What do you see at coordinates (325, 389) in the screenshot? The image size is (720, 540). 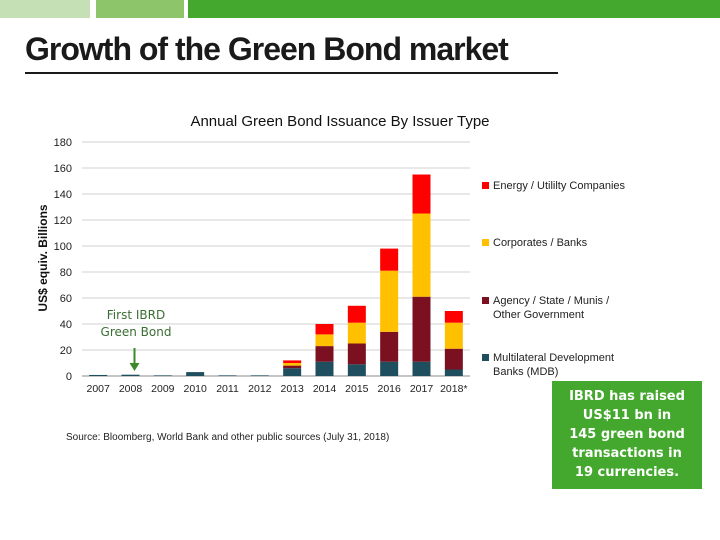 I see `x-tick-label: 2014` at bounding box center [325, 389].